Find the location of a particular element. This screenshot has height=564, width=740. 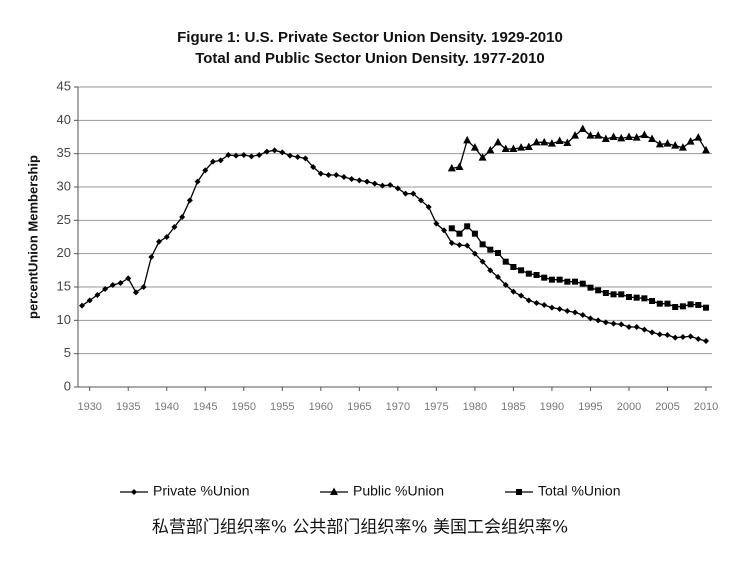

y-tick-label: 5 is located at coordinates (67, 352).